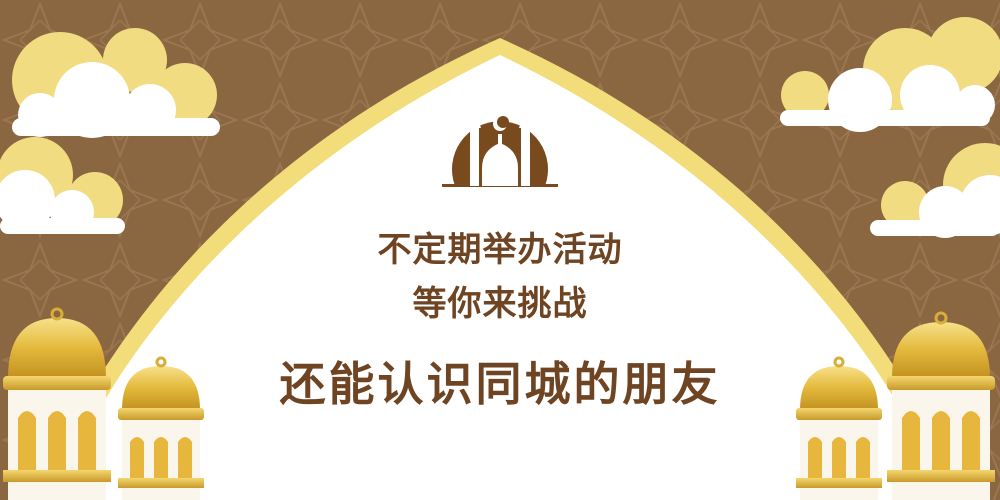 The image size is (1000, 500). Describe the element at coordinates (839, 428) in the screenshot. I see `lantern-right-small` at that location.